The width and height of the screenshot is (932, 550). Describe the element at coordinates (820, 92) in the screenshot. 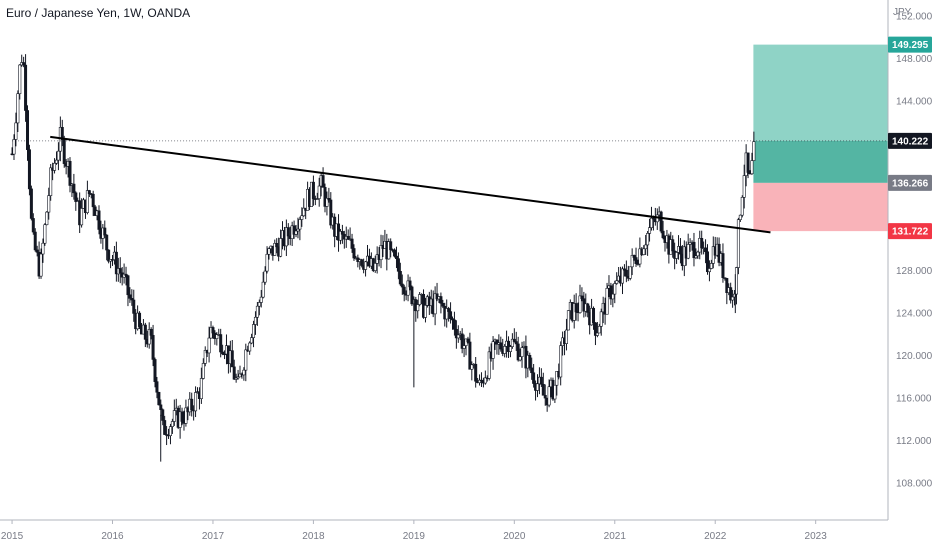

I see `target-zone` at that location.